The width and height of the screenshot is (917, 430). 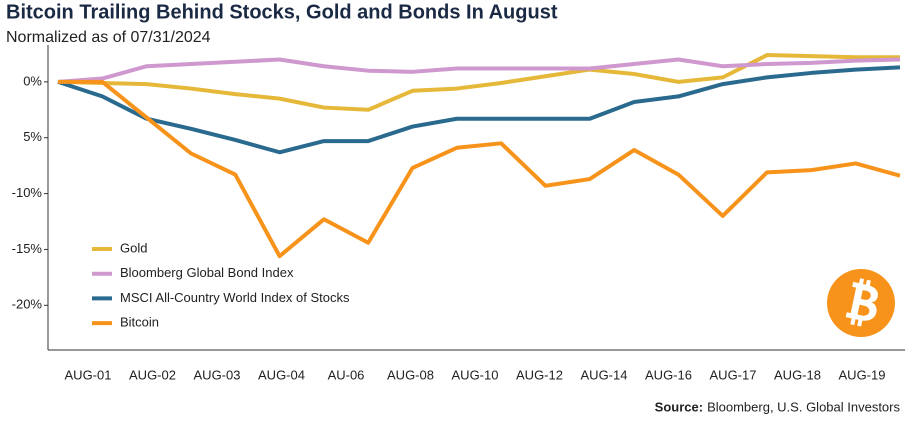 What do you see at coordinates (861, 303) in the screenshot?
I see `bitcoin-icon` at bounding box center [861, 303].